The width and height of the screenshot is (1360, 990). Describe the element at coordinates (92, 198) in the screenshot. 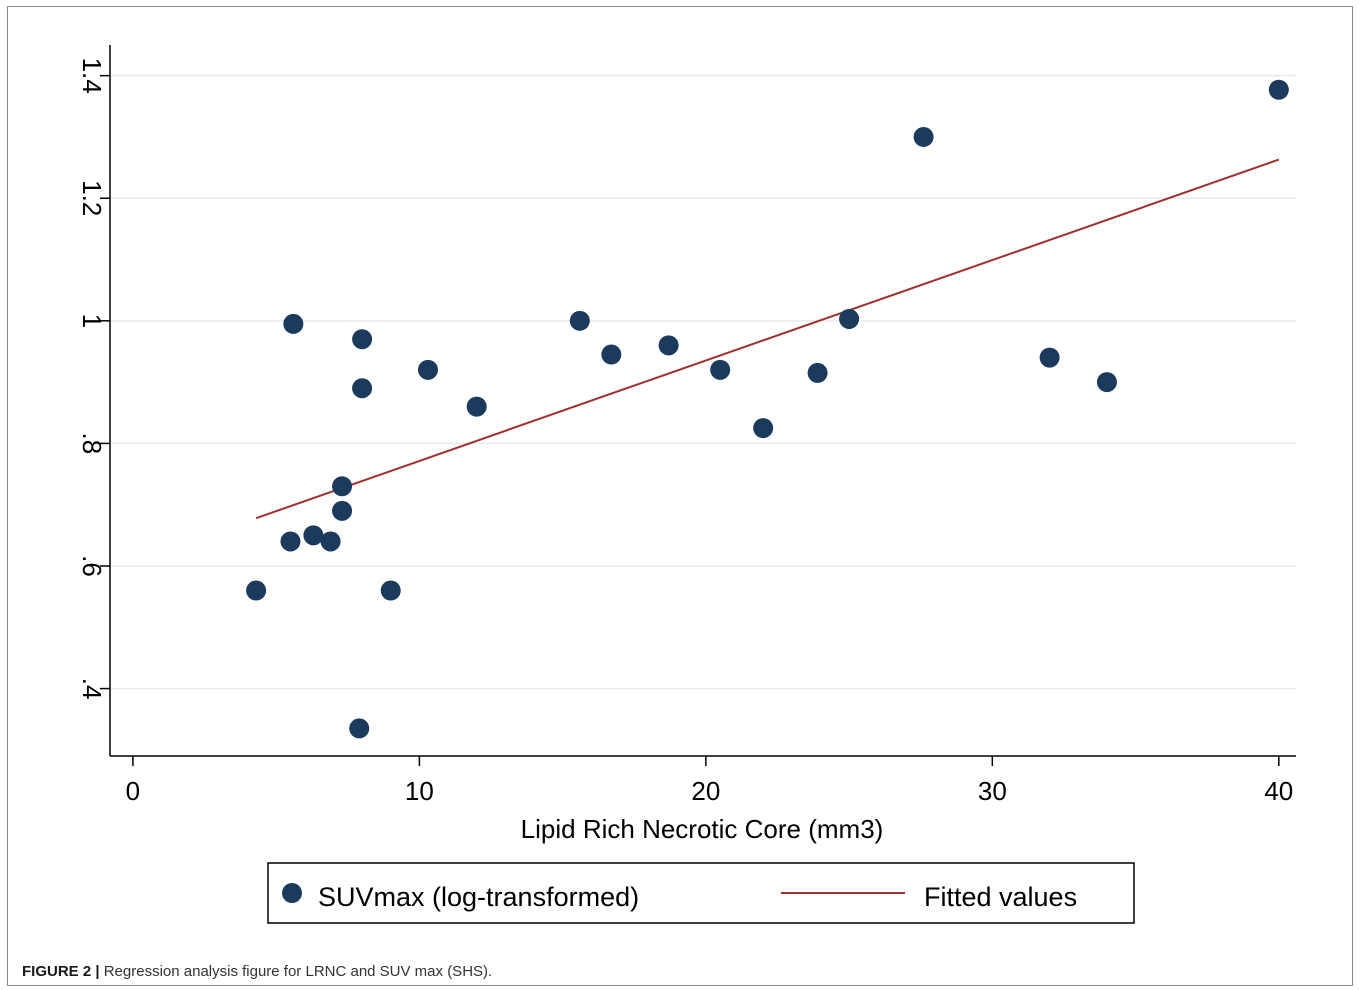

I see `y-tick-label: 1.2` at that location.